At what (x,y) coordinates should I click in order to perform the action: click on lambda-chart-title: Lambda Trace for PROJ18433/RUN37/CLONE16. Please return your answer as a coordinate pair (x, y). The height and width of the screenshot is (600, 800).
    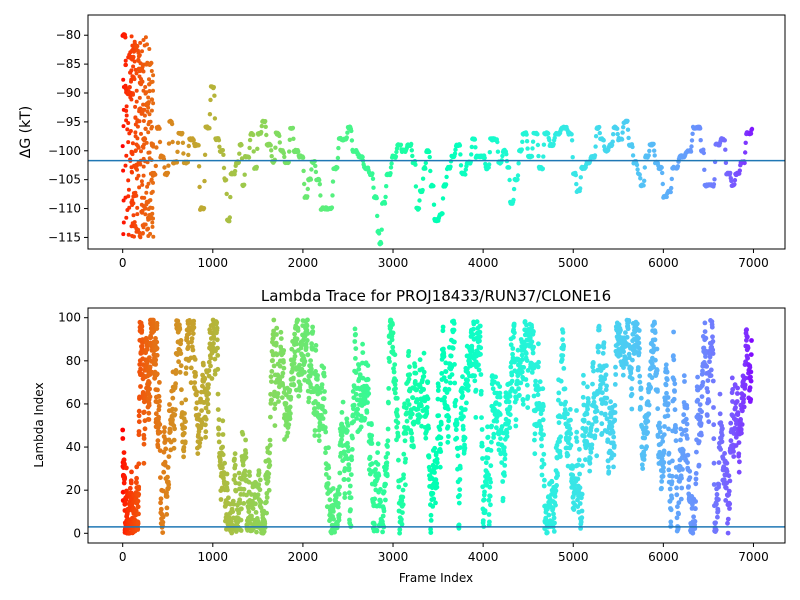
    Looking at the image, I should click on (436, 296).